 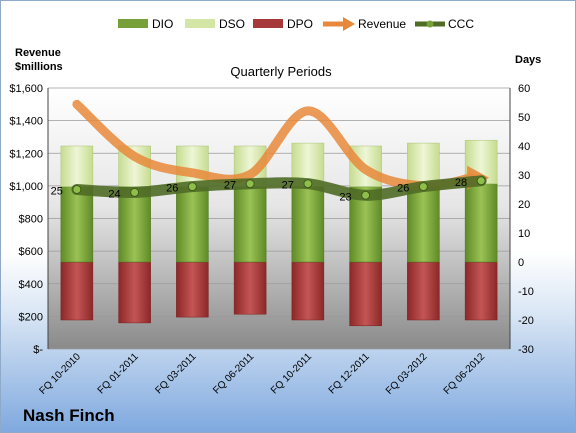 I want to click on legend-swatch-ccc, so click(x=430, y=24).